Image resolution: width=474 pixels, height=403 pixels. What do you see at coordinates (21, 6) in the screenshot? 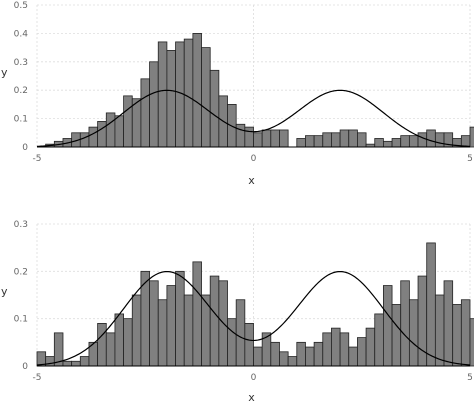
I see `y-tick-label: 0.5` at bounding box center [21, 6].